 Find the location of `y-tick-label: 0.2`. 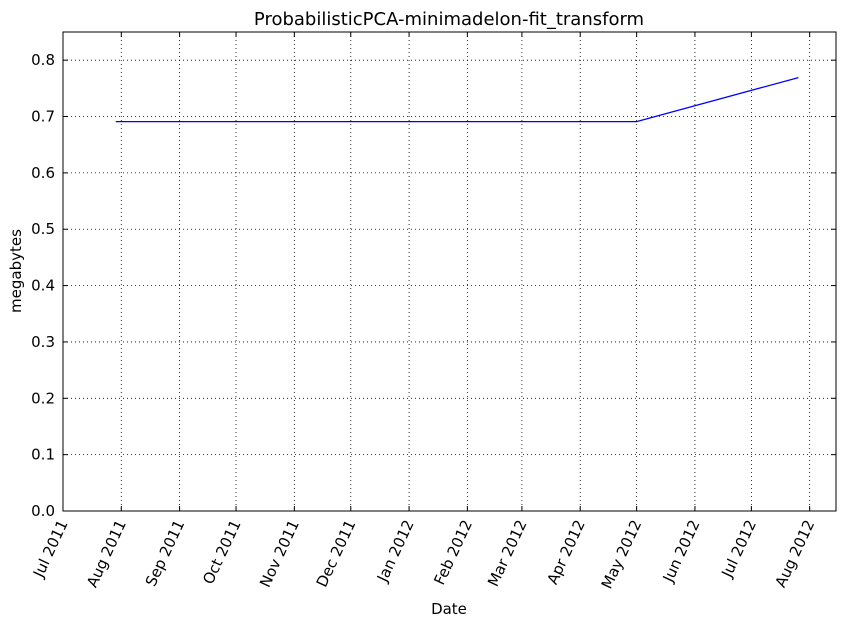

y-tick-label: 0.2 is located at coordinates (43, 398).